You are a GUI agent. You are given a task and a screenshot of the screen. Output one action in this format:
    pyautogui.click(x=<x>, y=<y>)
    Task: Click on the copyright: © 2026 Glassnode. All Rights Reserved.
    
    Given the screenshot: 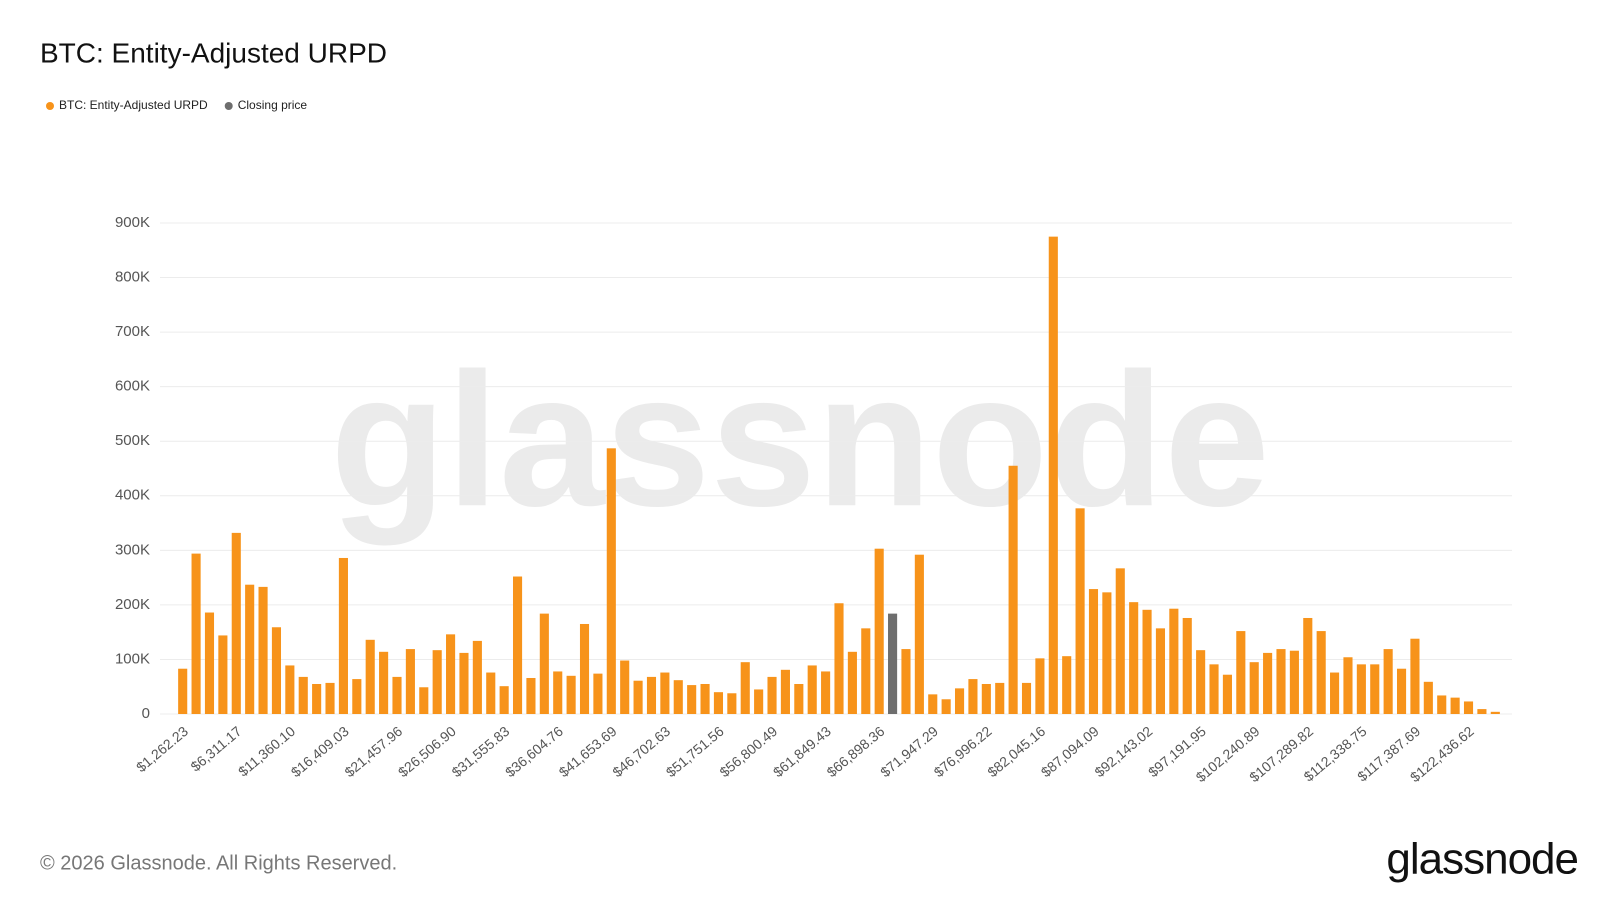 What is the action you would take?
    pyautogui.click(x=218, y=863)
    